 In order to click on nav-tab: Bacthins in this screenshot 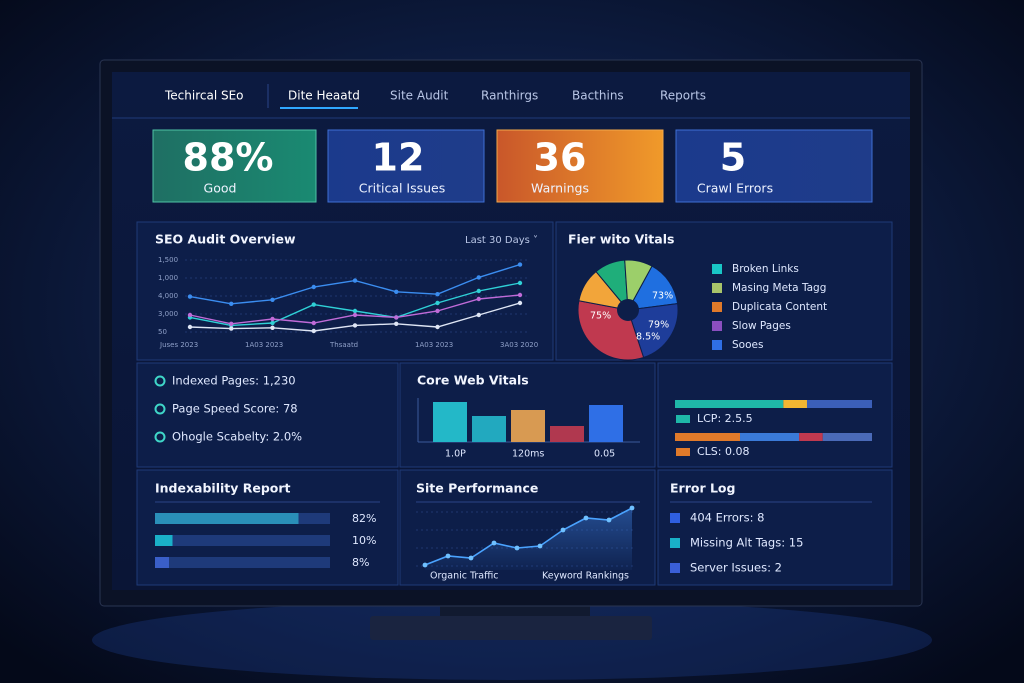, I will do `click(598, 96)`.